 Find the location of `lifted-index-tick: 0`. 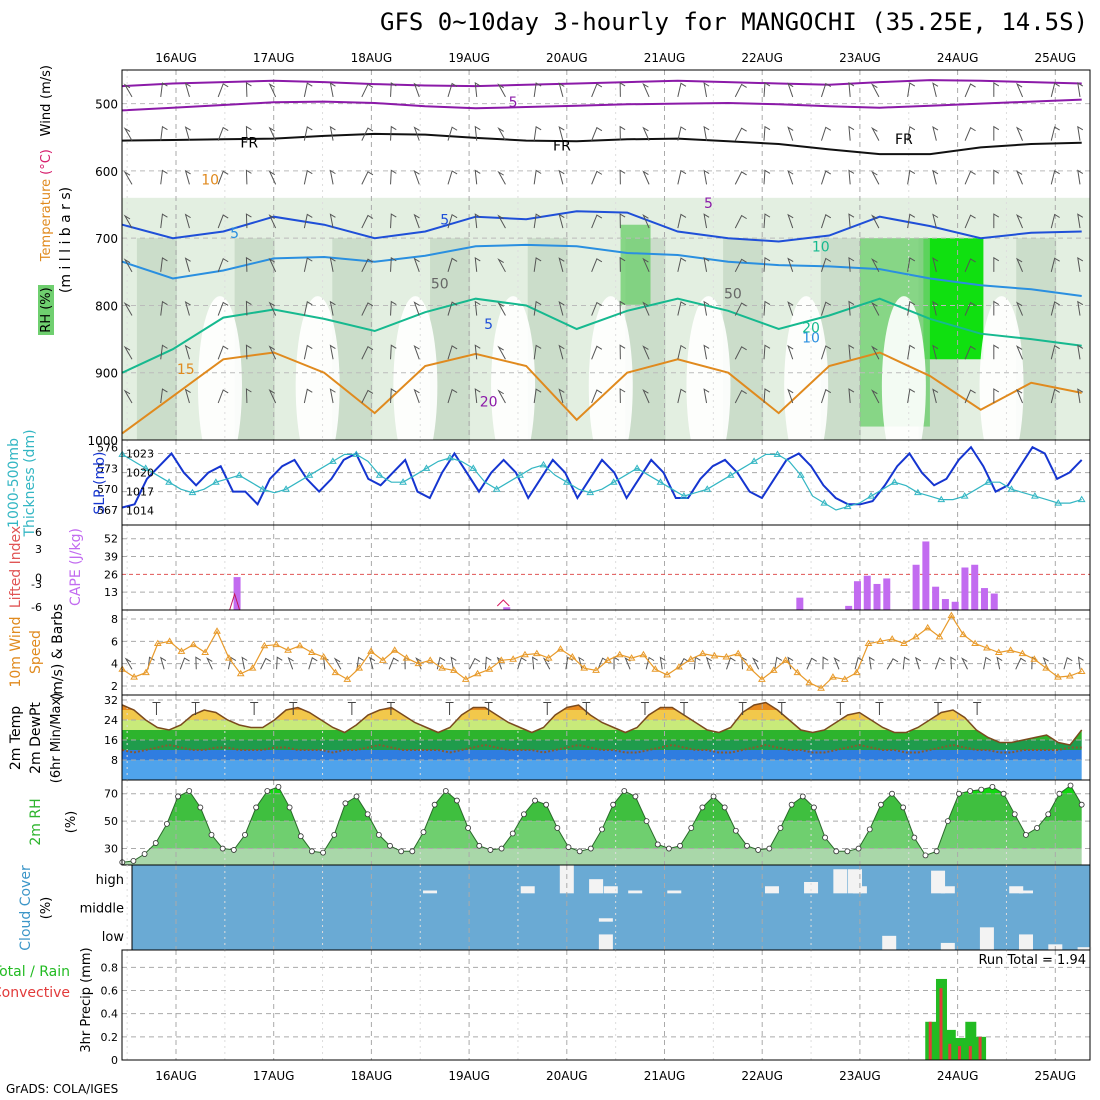

lifted-index-tick: 0 is located at coordinates (38, 577).